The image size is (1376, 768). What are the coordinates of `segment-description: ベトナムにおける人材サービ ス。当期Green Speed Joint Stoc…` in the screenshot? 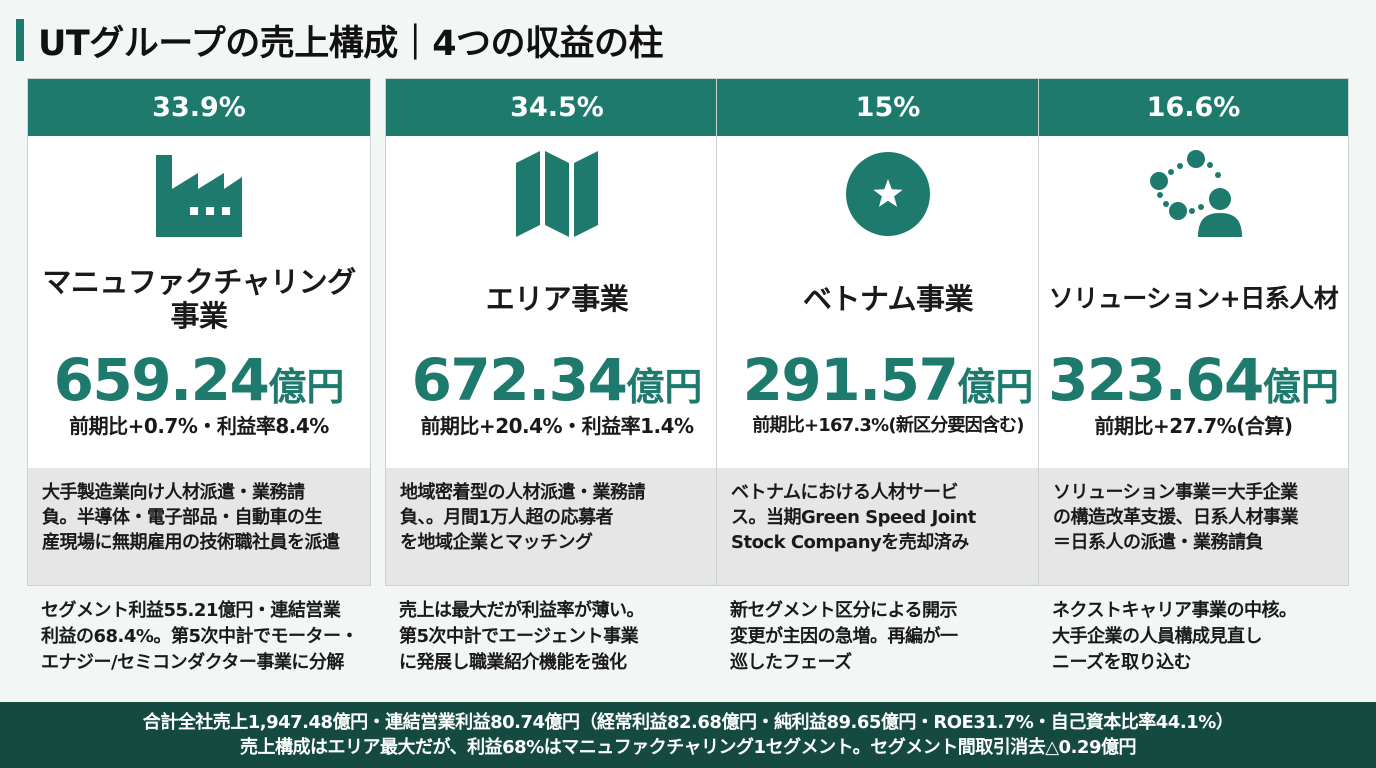 It's located at (888, 526).